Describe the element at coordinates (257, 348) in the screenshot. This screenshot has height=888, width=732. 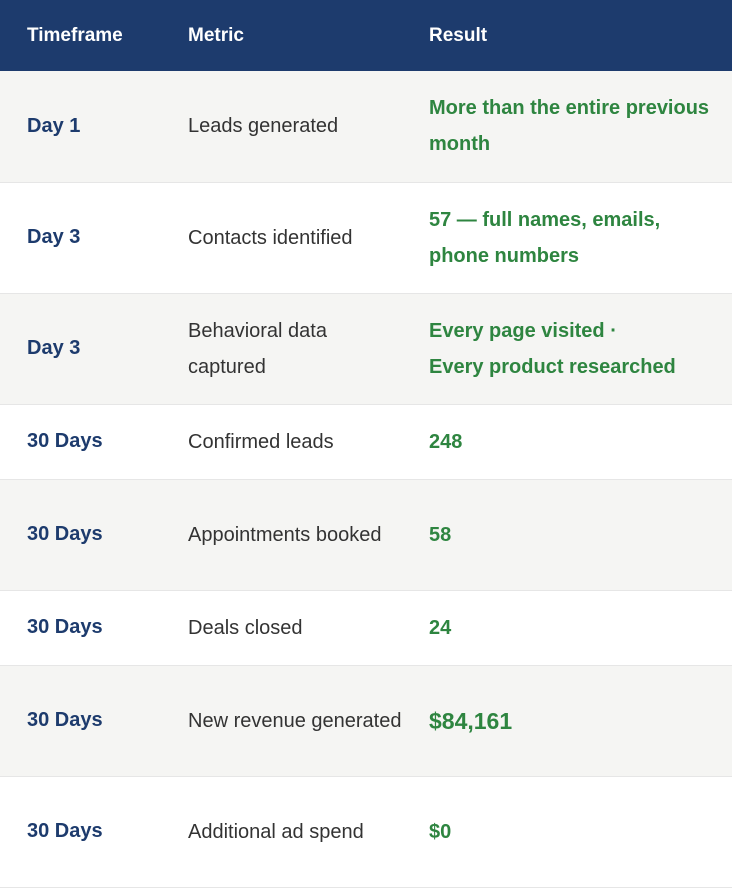
I see `metric-cell: Behavioral data captured` at that location.